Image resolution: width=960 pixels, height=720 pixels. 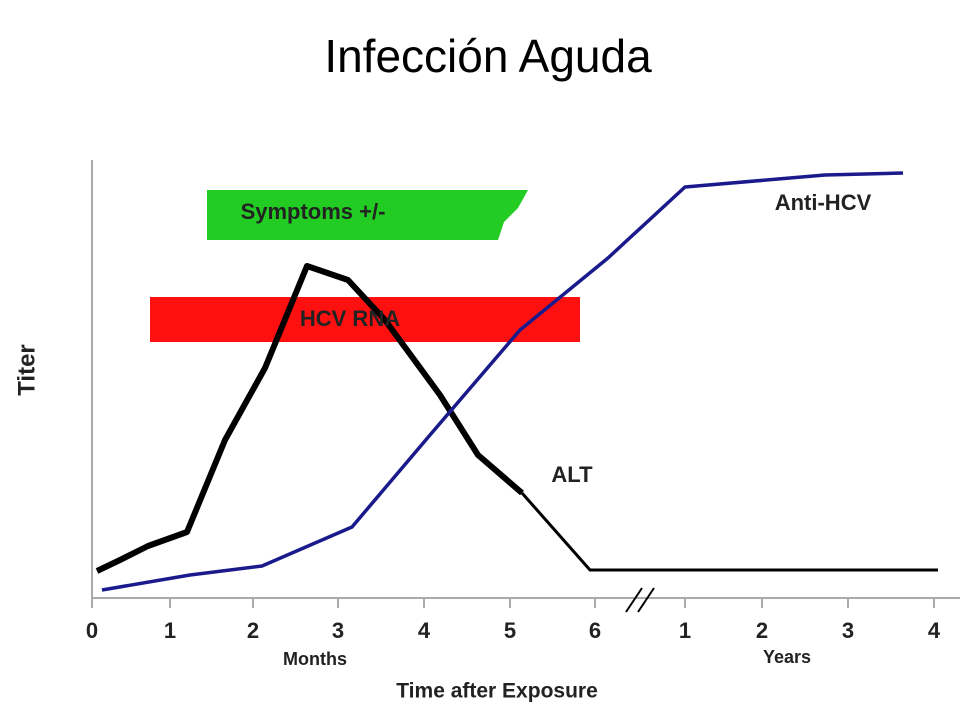 I want to click on y-axis-label: Titer, so click(x=26, y=370).